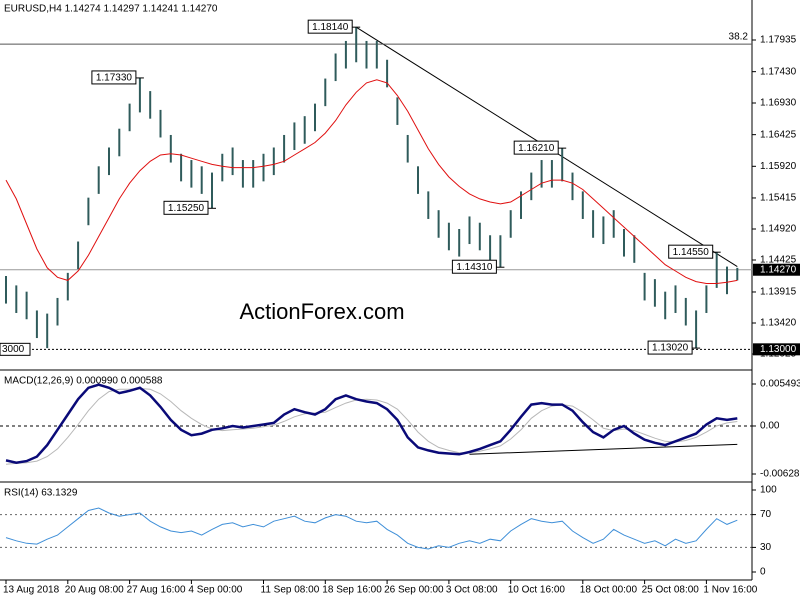  I want to click on y-tick-label: 1.15920, so click(778, 166).